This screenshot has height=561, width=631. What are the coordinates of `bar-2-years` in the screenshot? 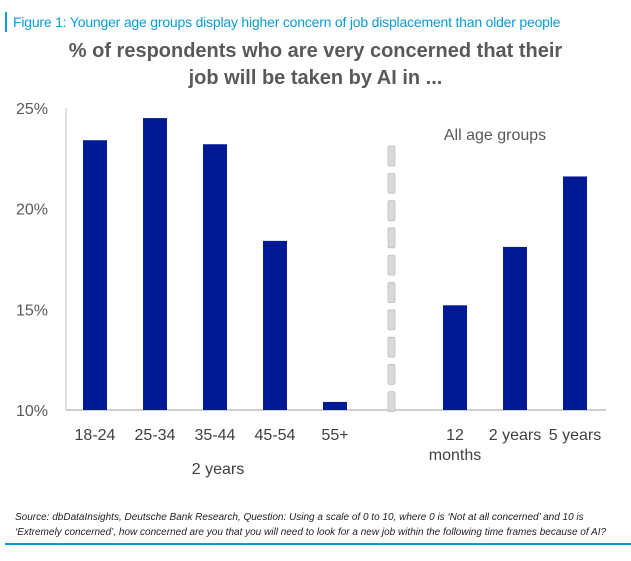 It's located at (515, 328).